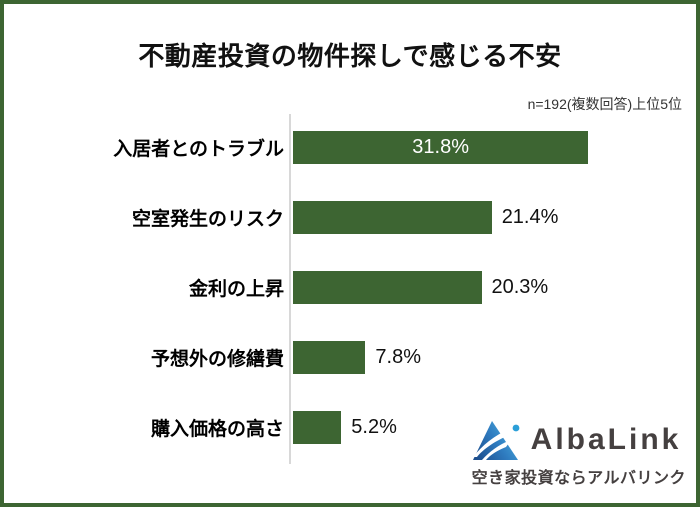 The image size is (700, 507). I want to click on category-label: 入居者とのトラブル, so click(198, 149).